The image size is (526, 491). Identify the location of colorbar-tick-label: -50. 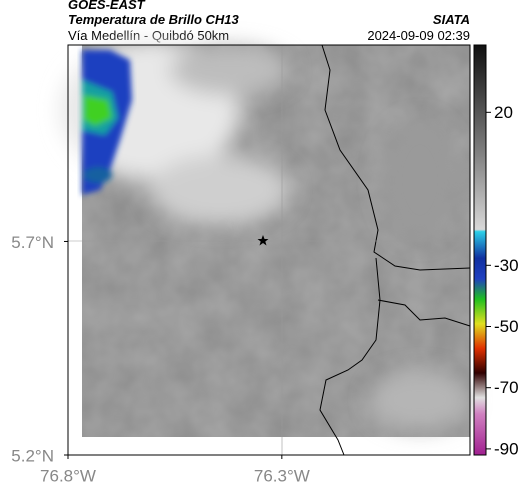
(506, 326).